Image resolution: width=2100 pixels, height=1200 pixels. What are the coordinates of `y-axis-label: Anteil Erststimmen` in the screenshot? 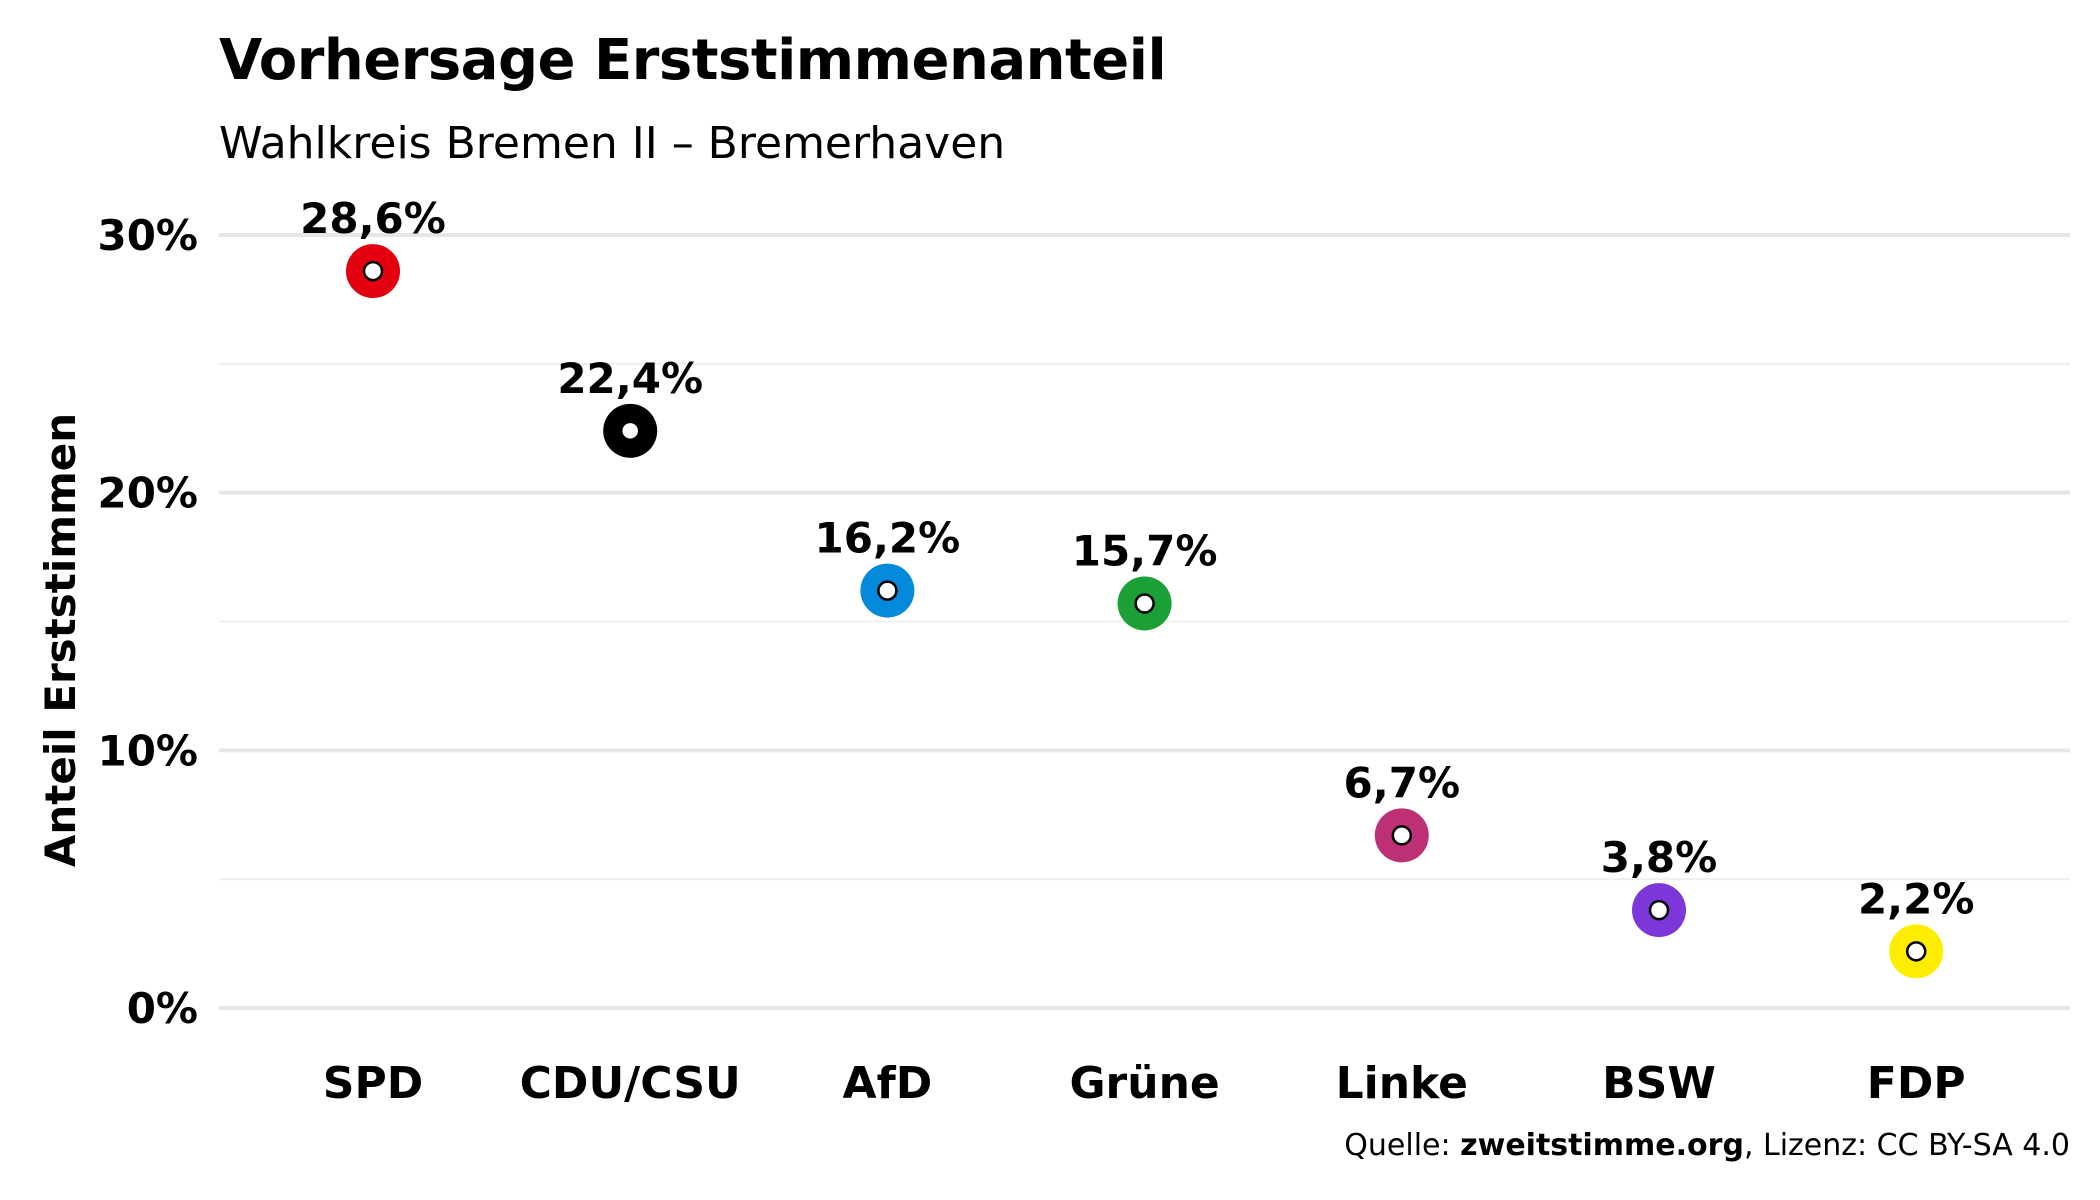 It's located at (60, 640).